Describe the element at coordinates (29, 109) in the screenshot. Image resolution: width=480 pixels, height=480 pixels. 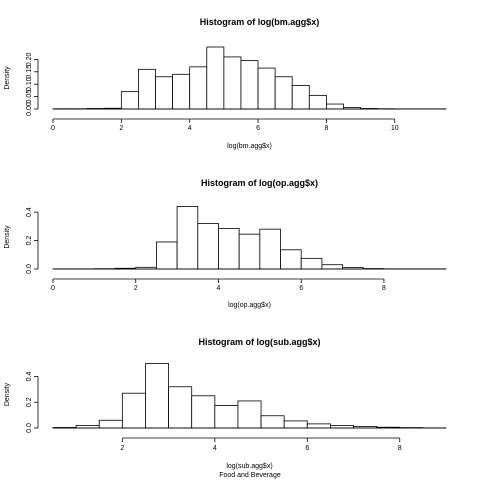
I see `y-tick-label: 0.00` at that location.